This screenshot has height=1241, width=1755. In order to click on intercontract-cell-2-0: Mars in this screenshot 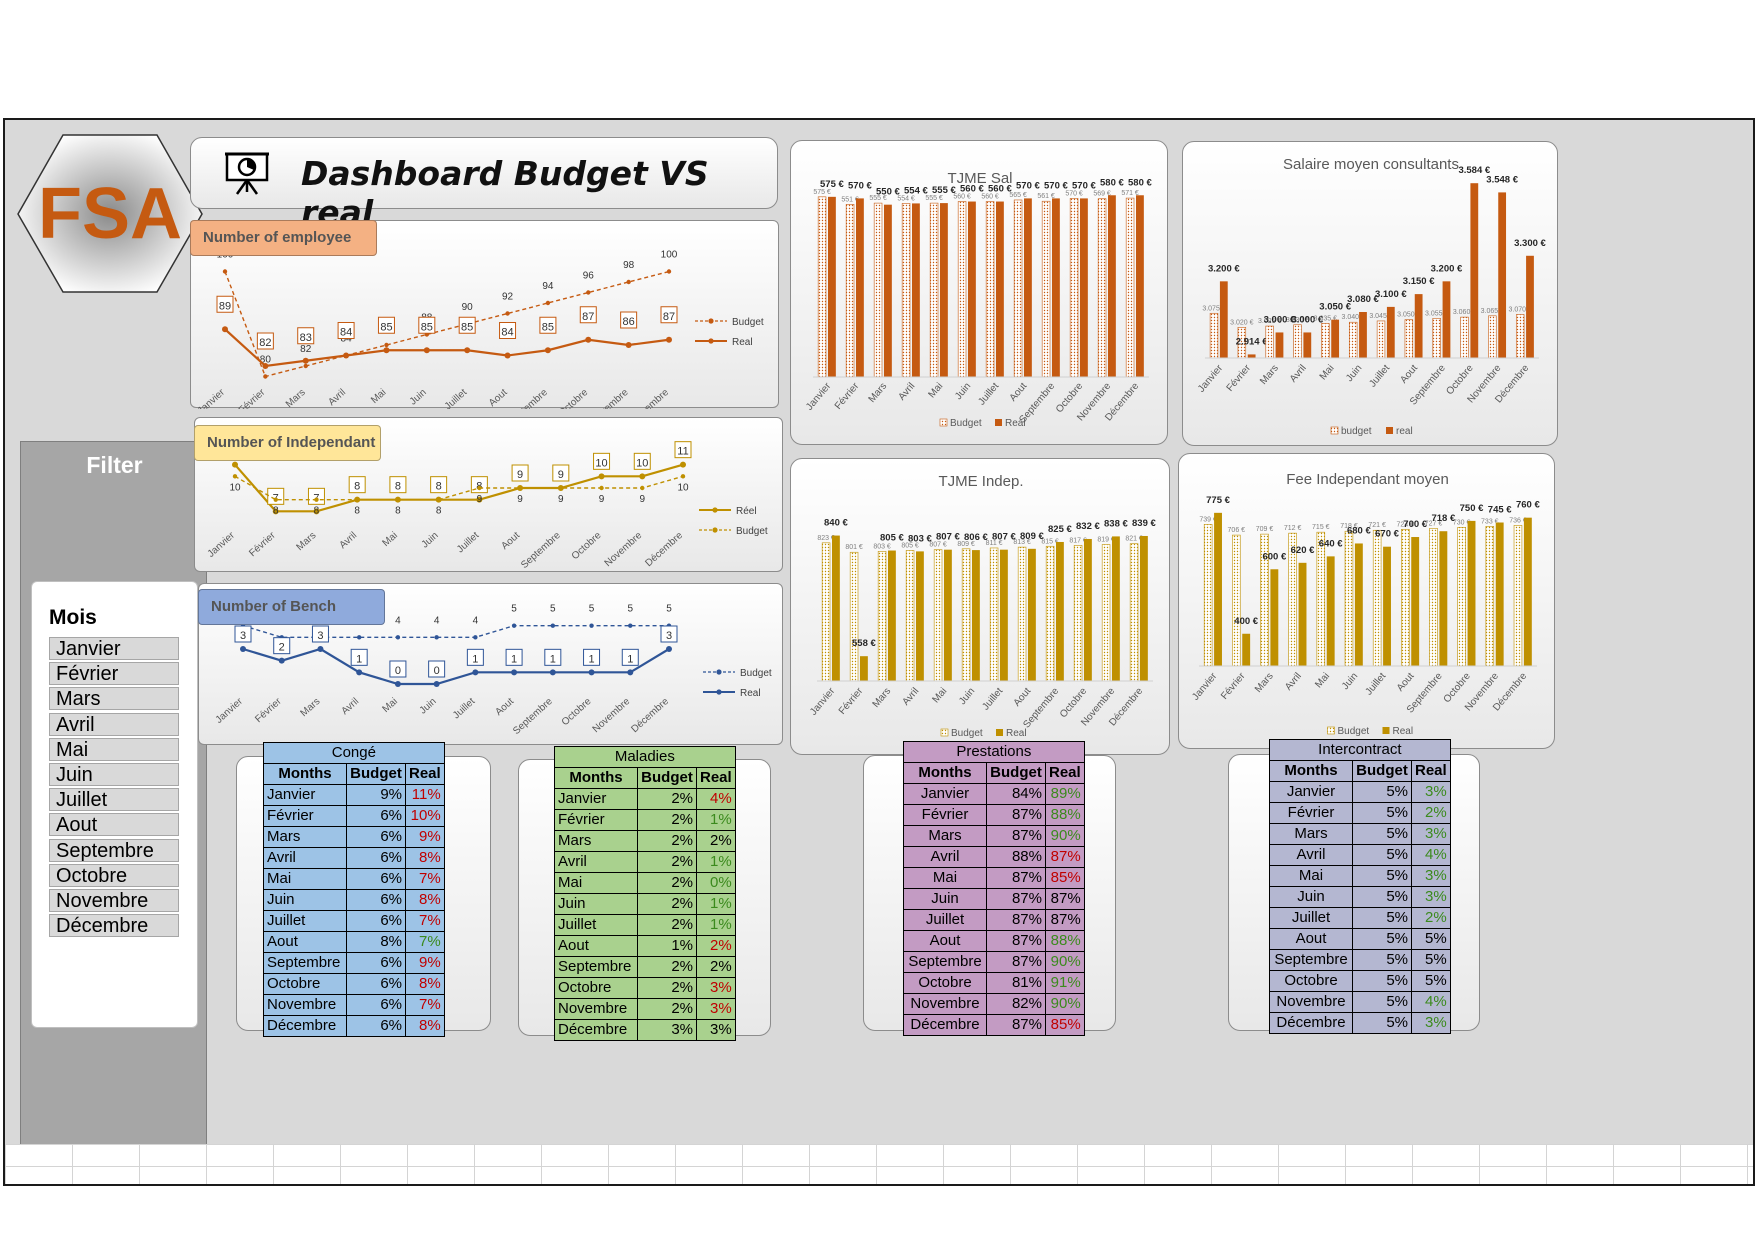, I will do `click(1311, 834)`.